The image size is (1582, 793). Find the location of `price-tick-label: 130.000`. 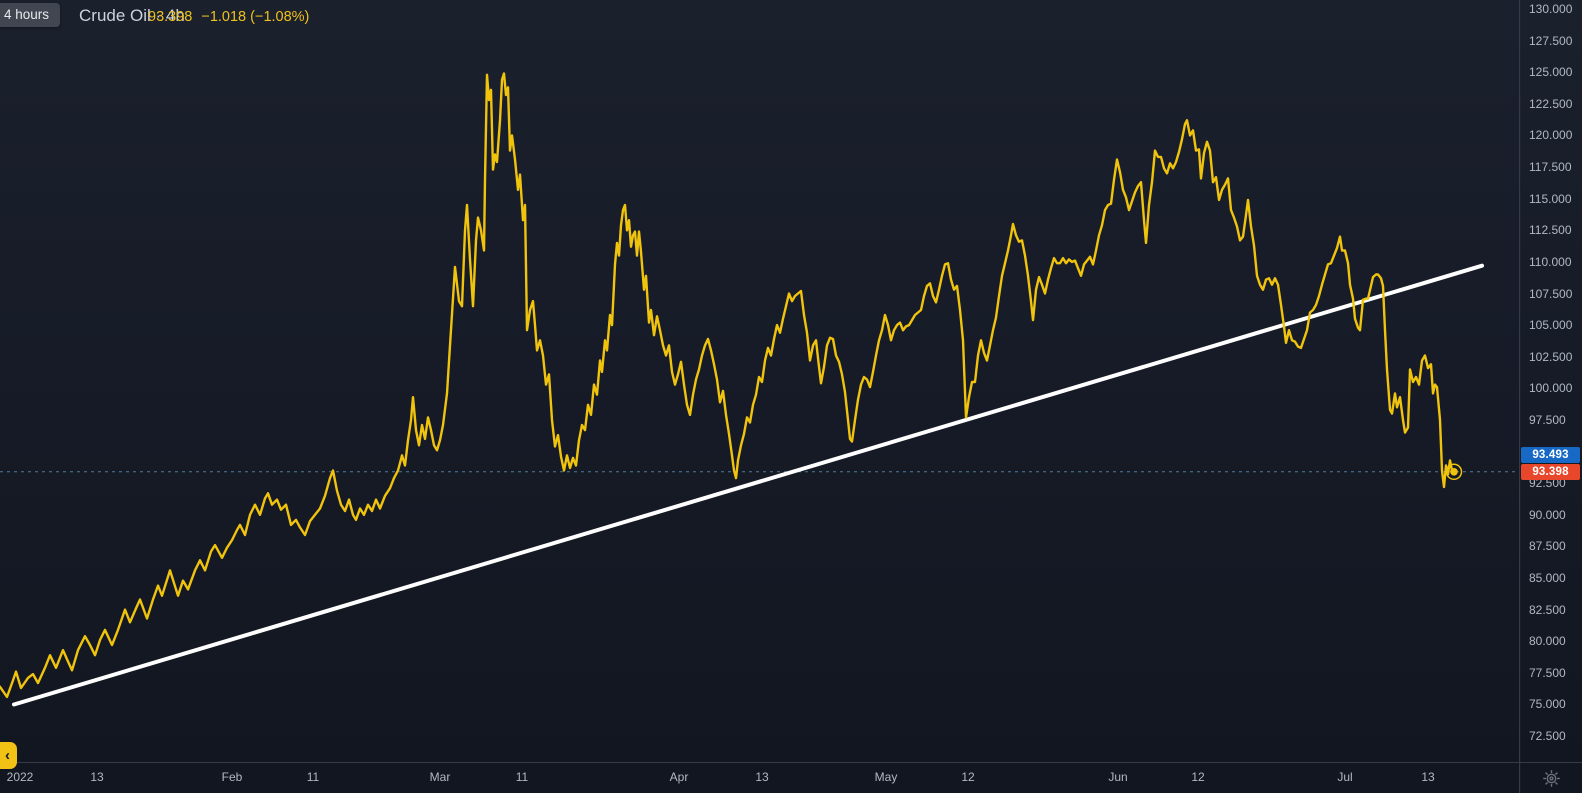

price-tick-label: 130.000 is located at coordinates (1551, 9).